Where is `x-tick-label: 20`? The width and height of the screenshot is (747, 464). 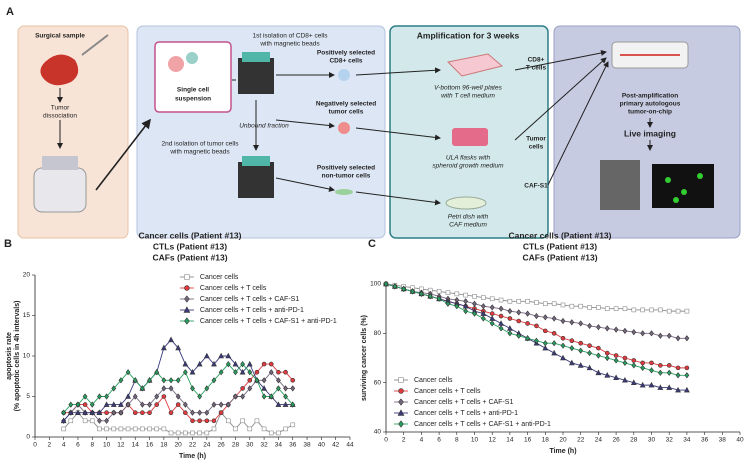 x-tick-label: 20 is located at coordinates (563, 440).